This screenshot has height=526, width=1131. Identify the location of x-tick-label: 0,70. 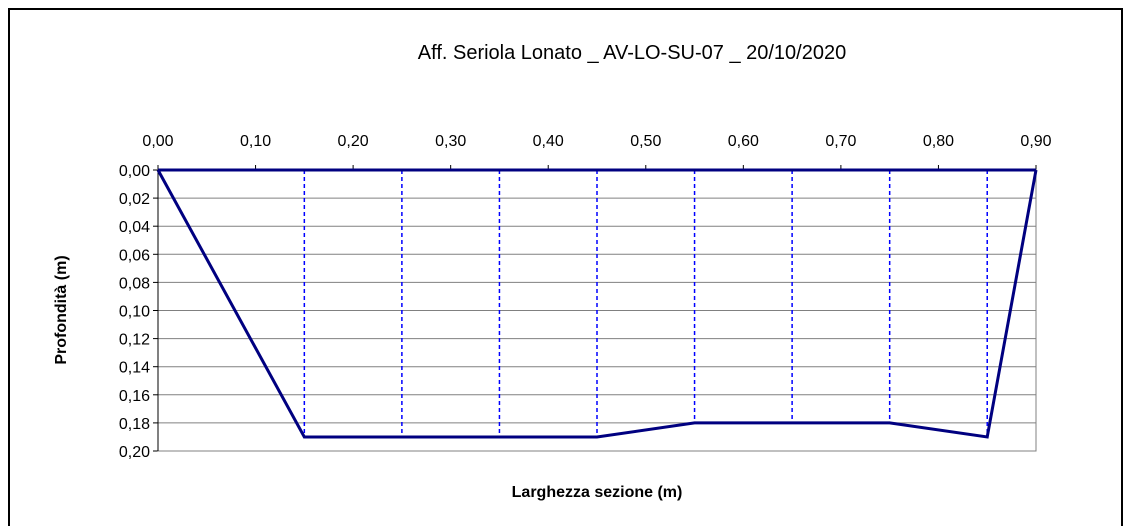
(840, 141).